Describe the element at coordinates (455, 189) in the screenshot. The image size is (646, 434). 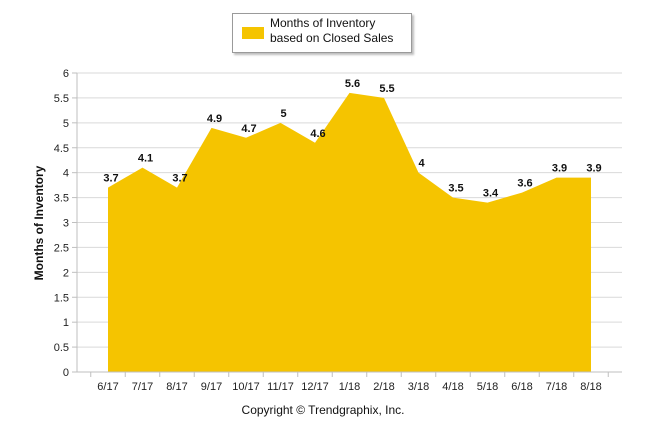
I see `data-label: 3.5` at that location.